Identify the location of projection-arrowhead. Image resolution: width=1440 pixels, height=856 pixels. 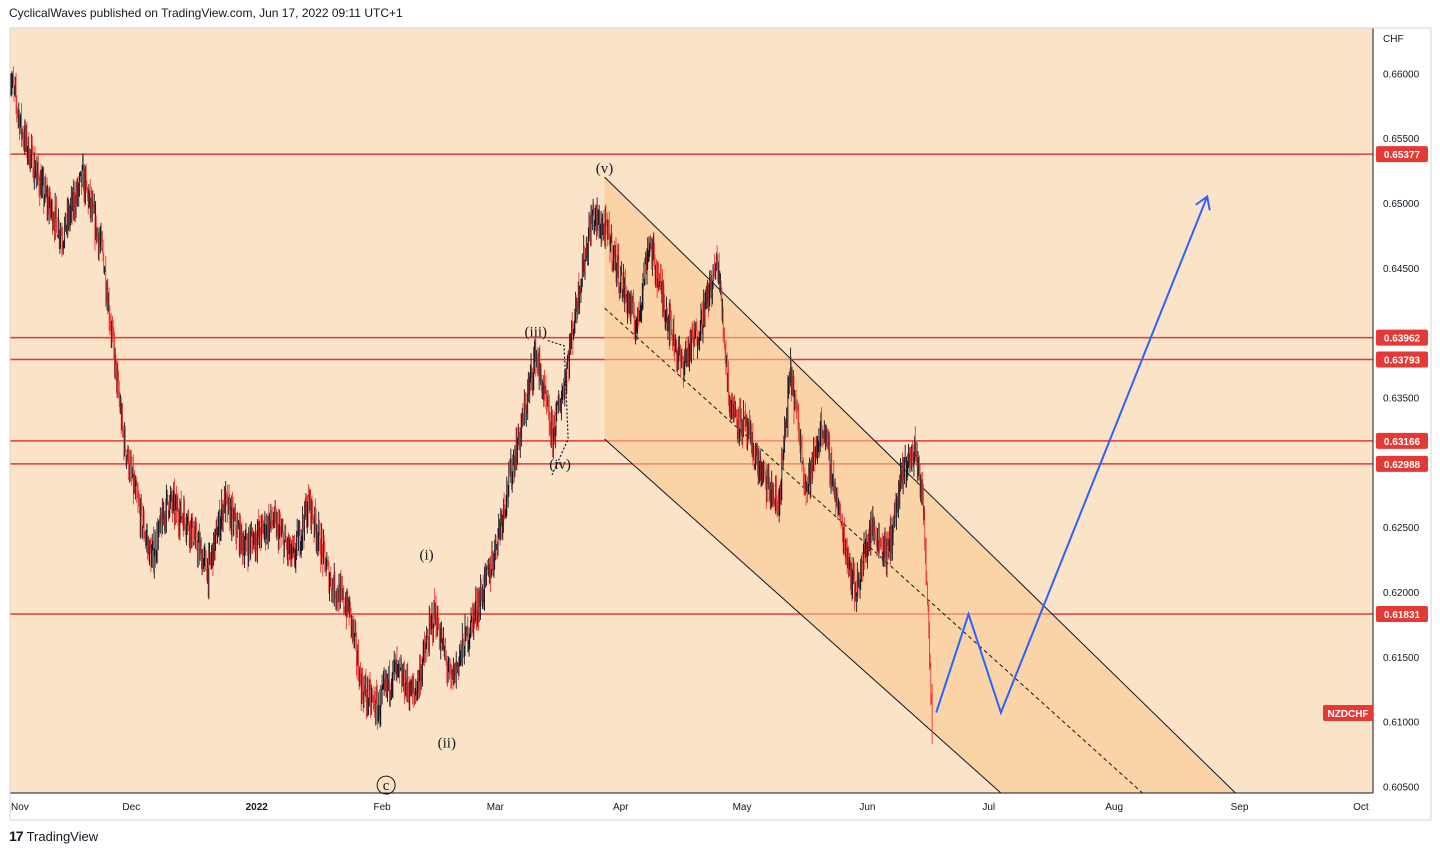
(1203, 202).